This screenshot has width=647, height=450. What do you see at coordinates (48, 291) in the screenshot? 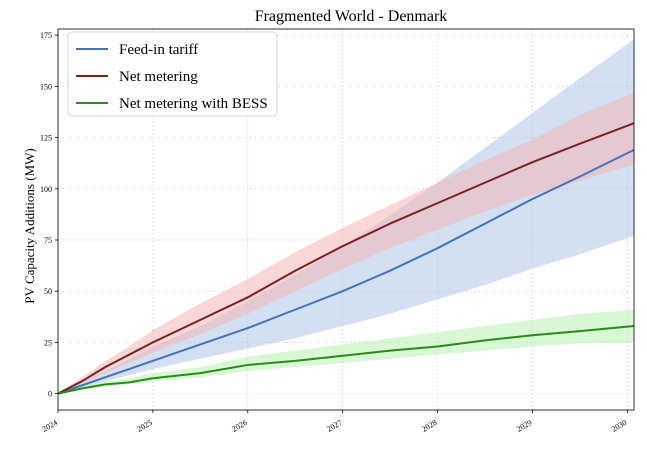
I see `y-tick-label: 50` at bounding box center [48, 291].